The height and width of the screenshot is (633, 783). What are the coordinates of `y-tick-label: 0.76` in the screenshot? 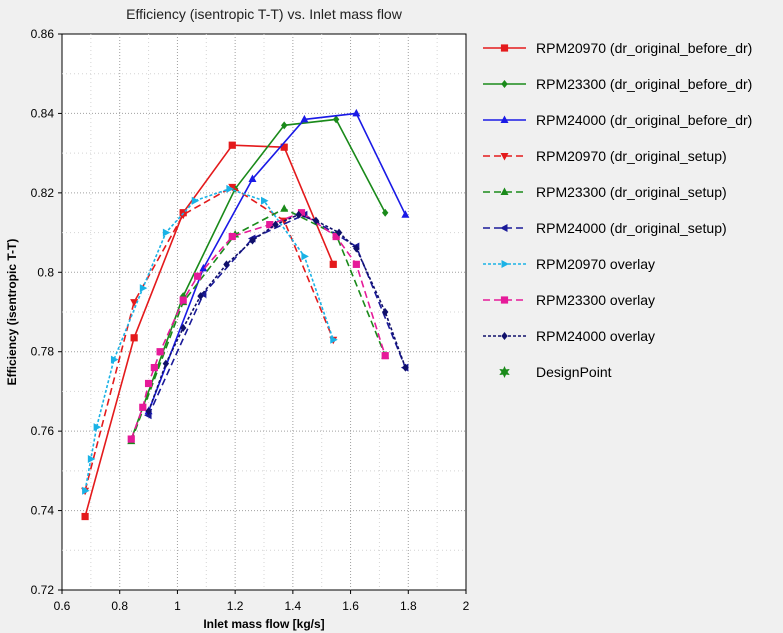 It's located at (43, 431).